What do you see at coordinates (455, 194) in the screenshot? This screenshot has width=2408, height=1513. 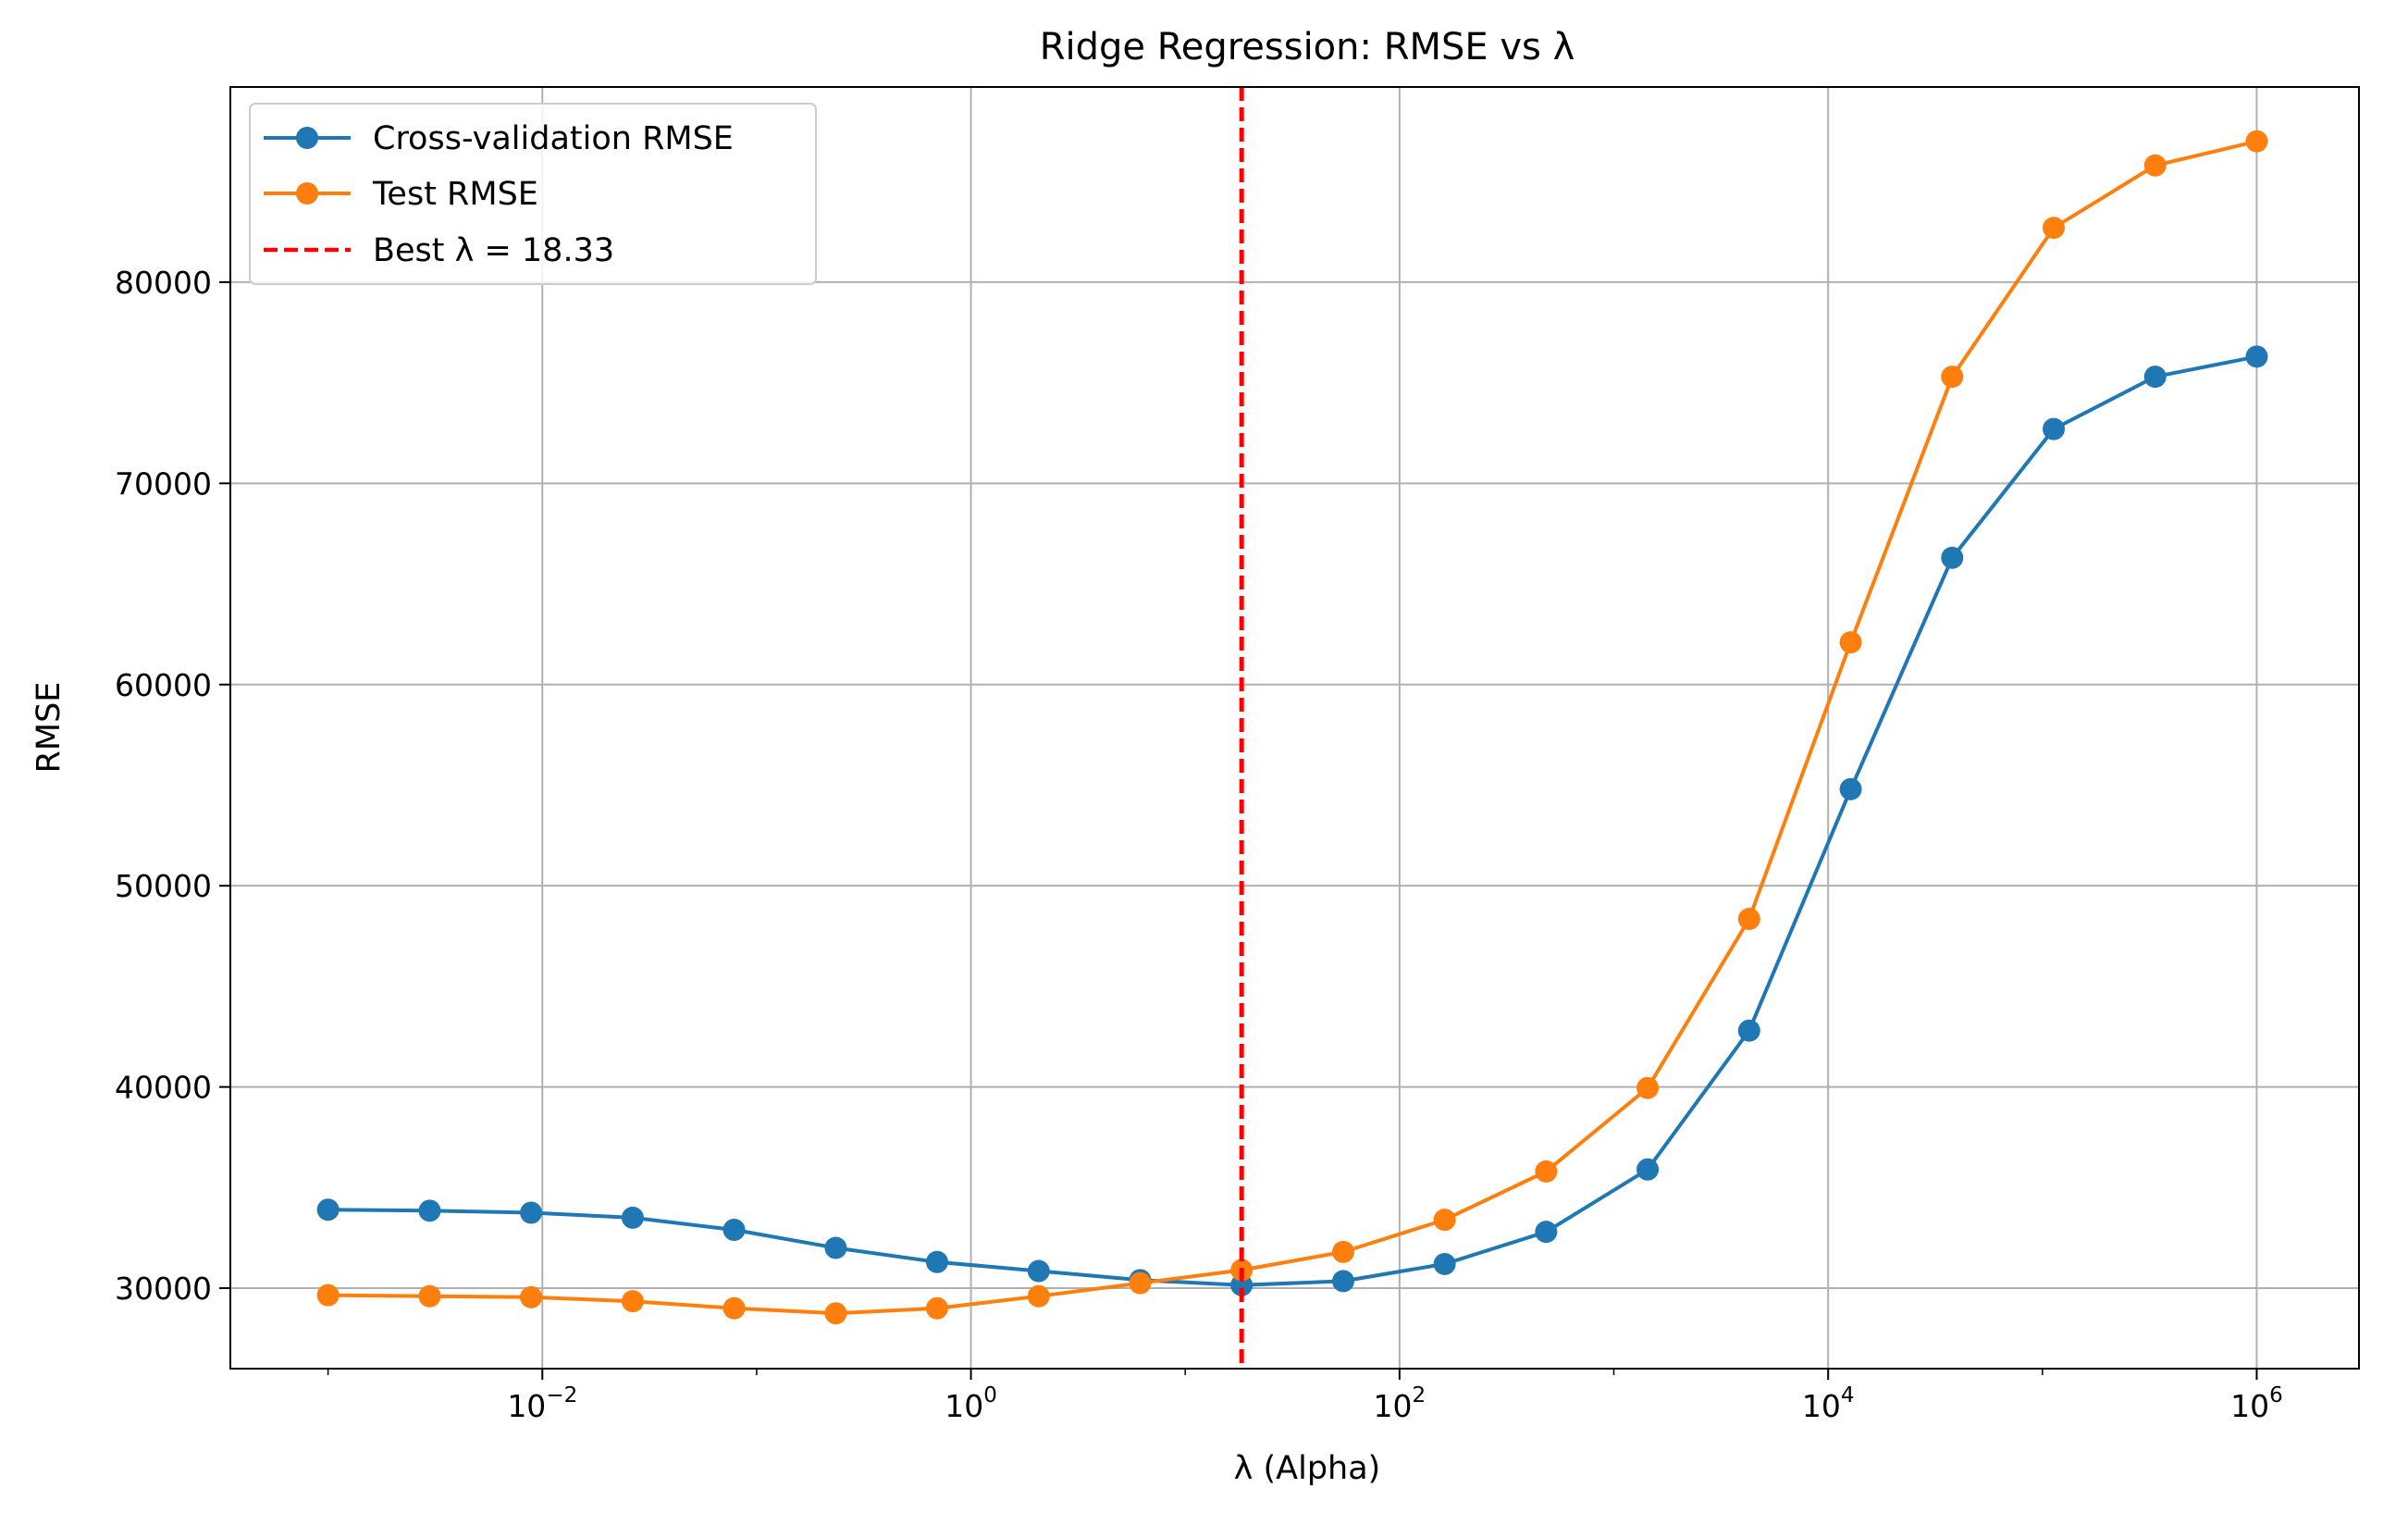 I see `legend-label-test: Test RMSE` at bounding box center [455, 194].